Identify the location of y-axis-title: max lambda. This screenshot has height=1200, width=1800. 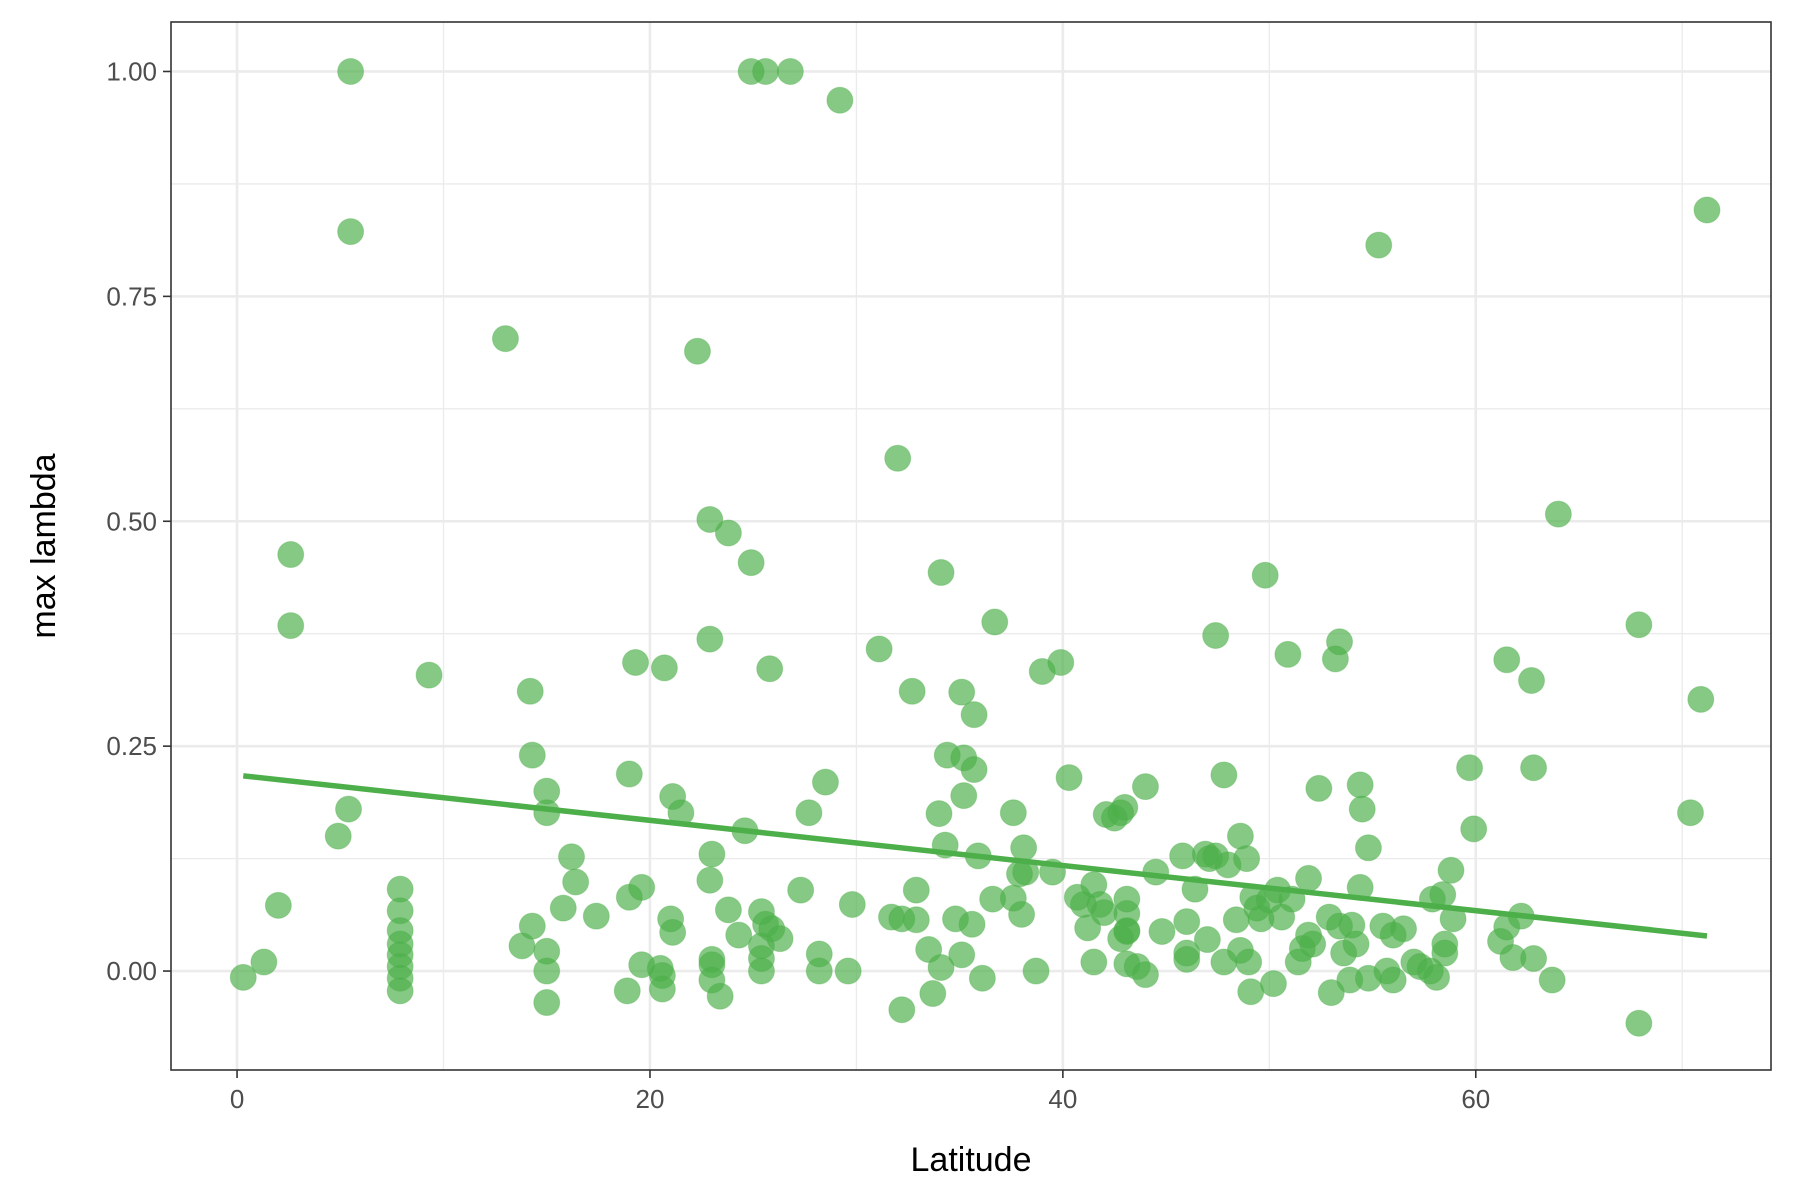
(44, 545).